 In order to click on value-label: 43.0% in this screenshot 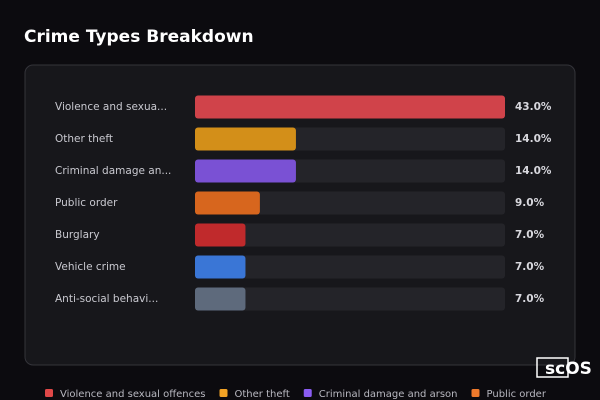, I will do `click(533, 107)`.